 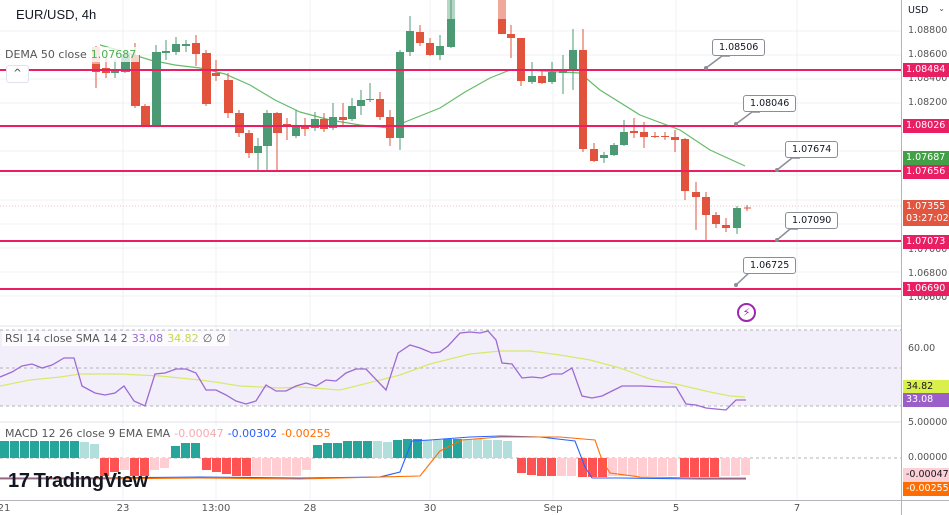 I want to click on price-tick: 1.08800, so click(x=928, y=30).